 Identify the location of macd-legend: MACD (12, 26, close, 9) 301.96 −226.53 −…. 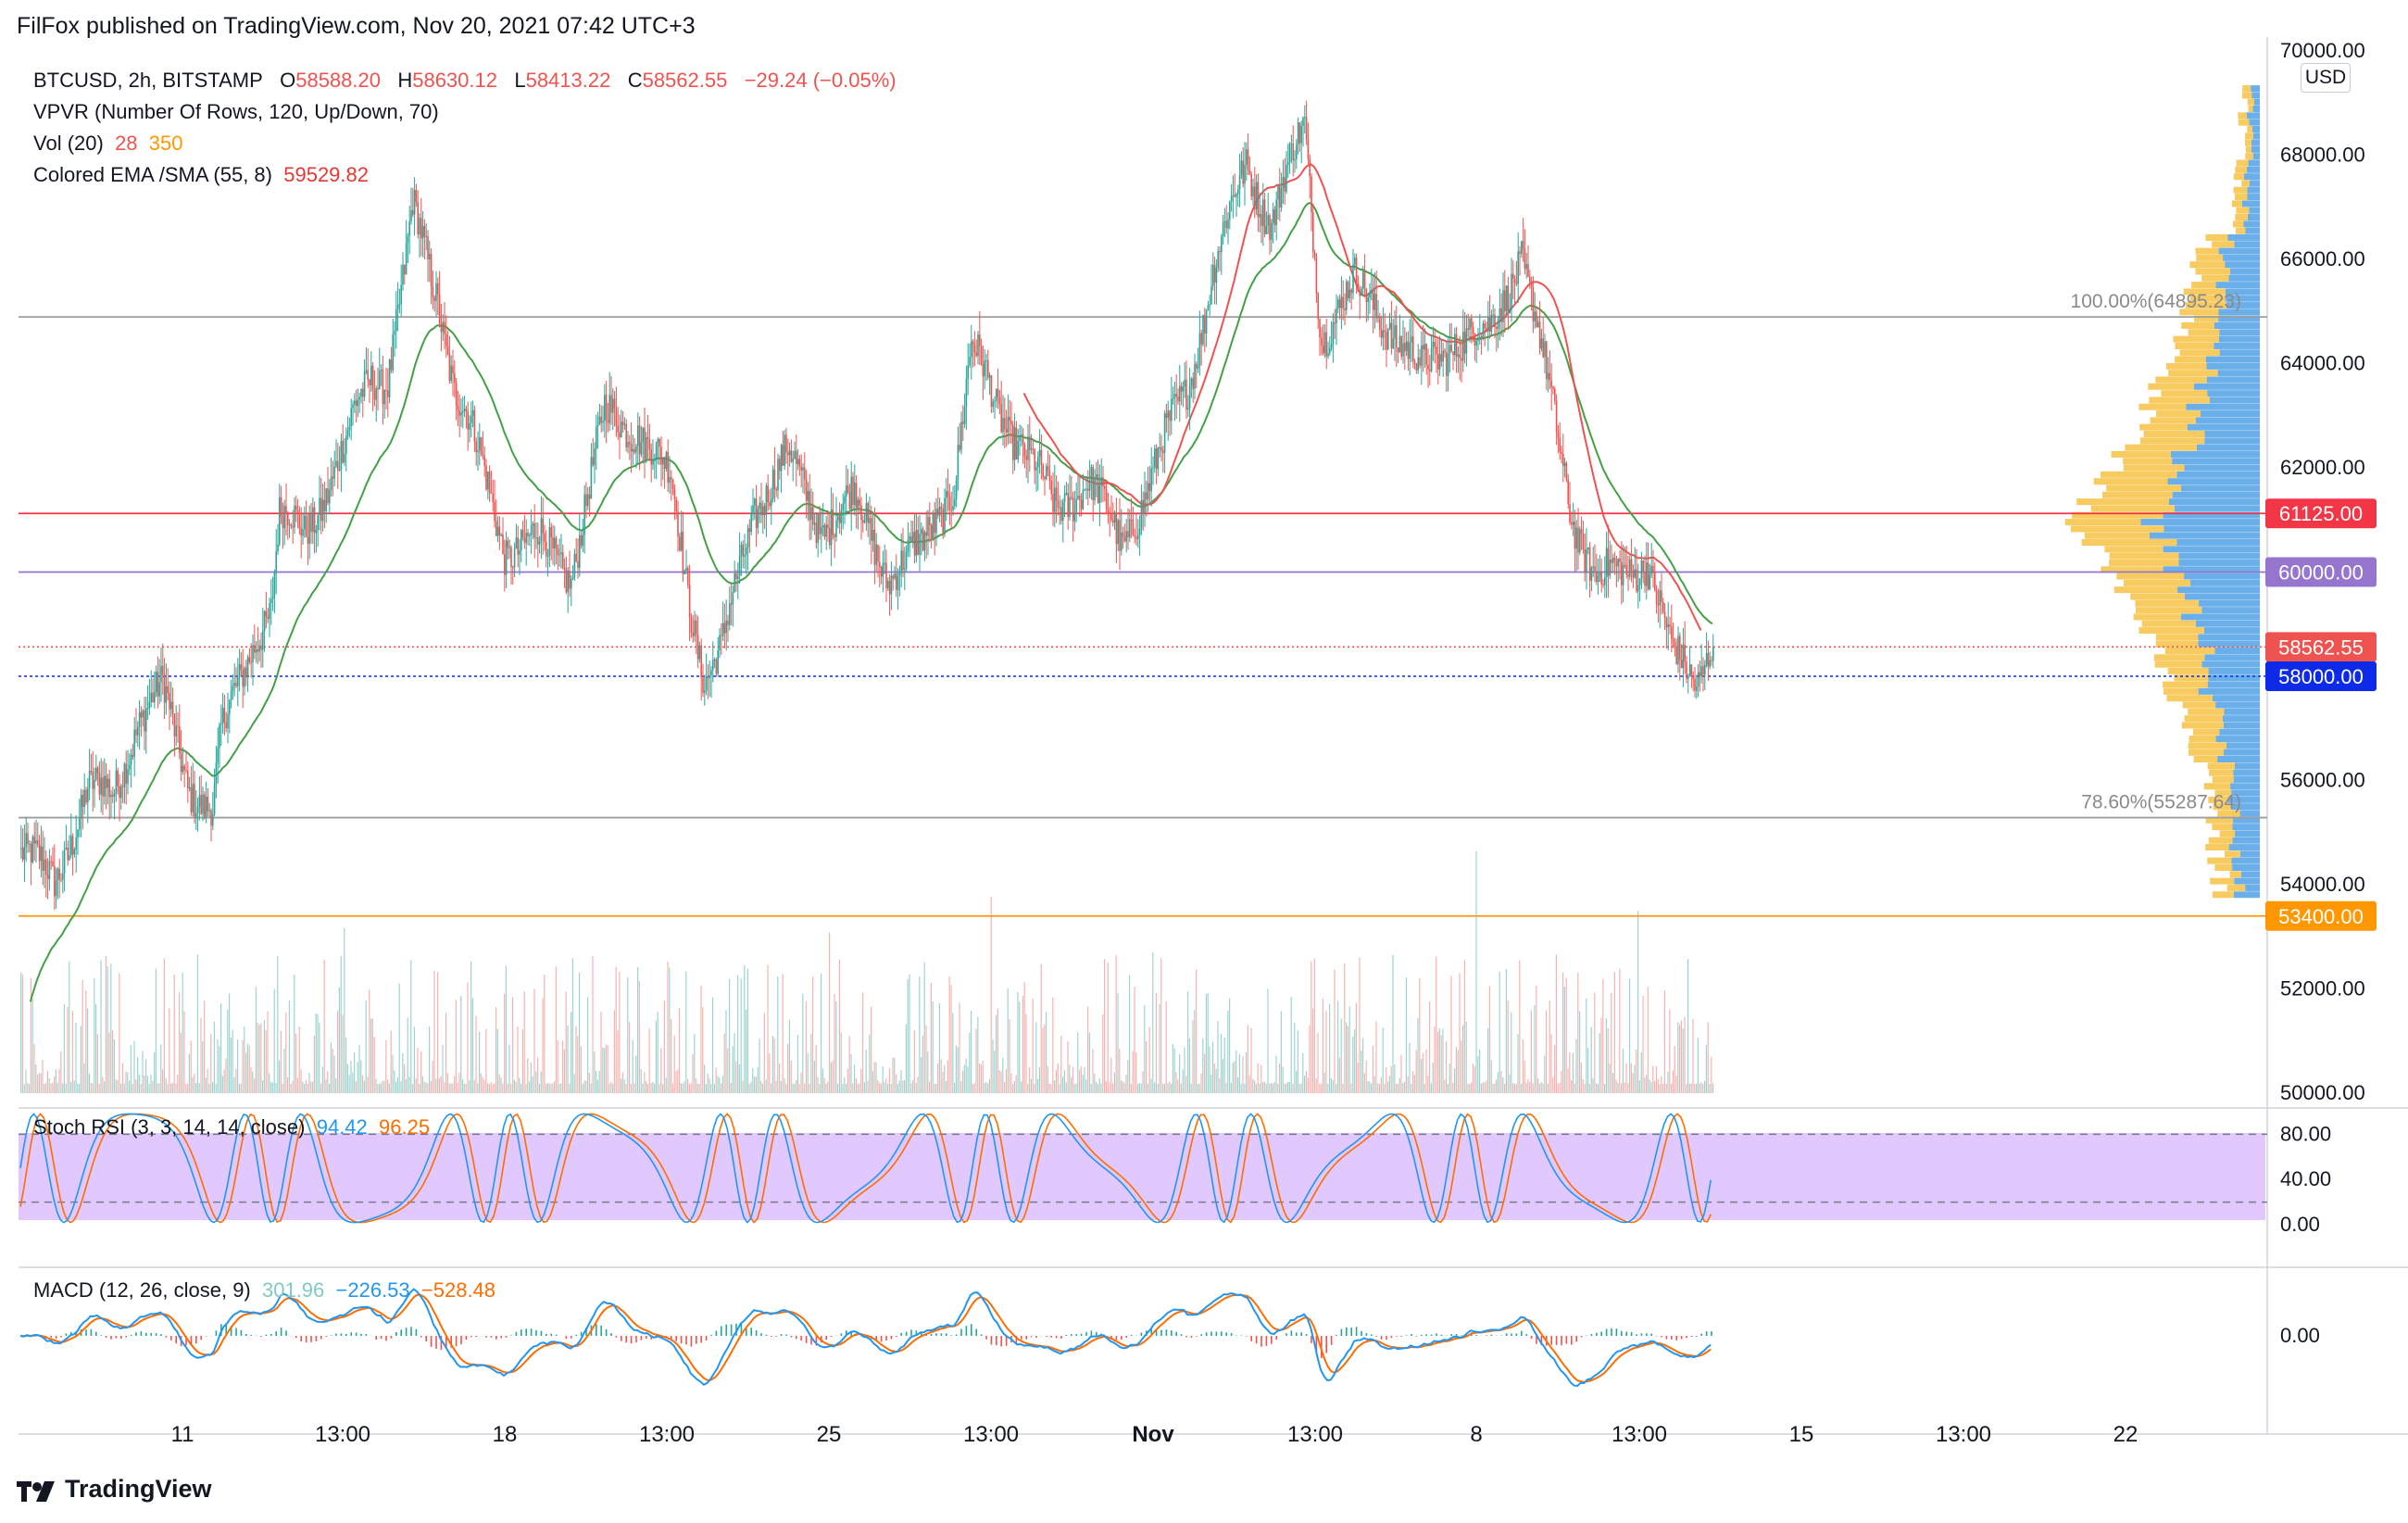
(264, 1290).